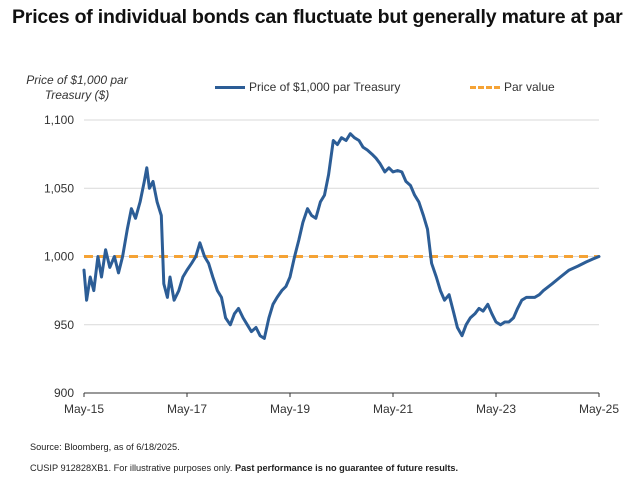 The height and width of the screenshot is (498, 634). I want to click on legend-item-par: Par value, so click(512, 87).